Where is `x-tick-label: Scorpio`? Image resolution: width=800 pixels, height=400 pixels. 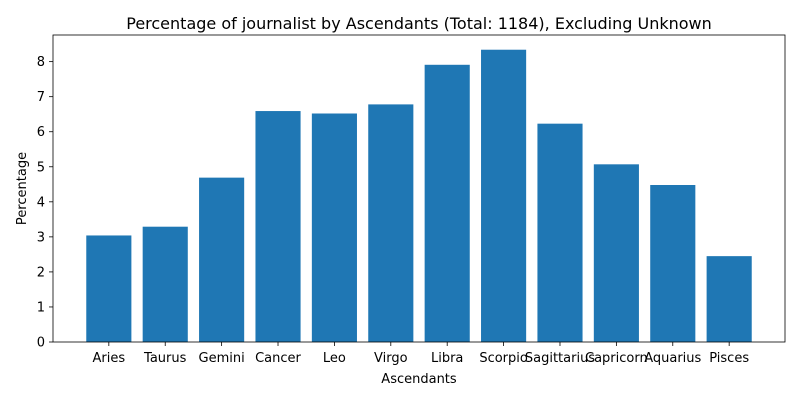
x-tick-label: Scorpio is located at coordinates (503, 358).